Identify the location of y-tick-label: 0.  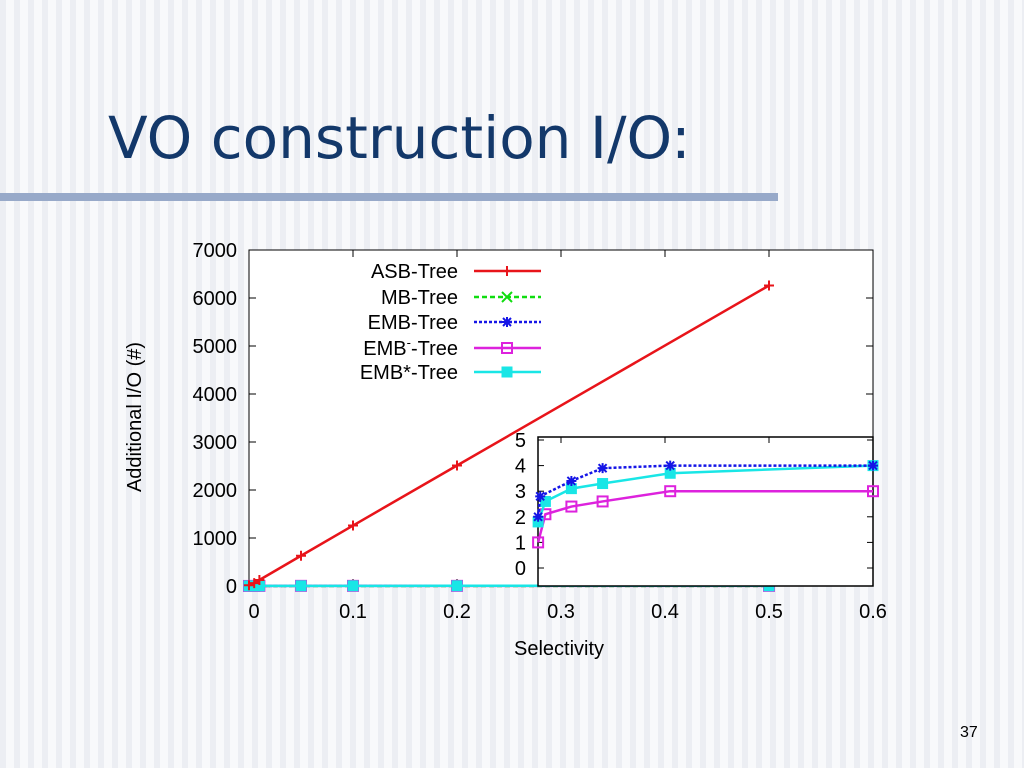
(231, 587).